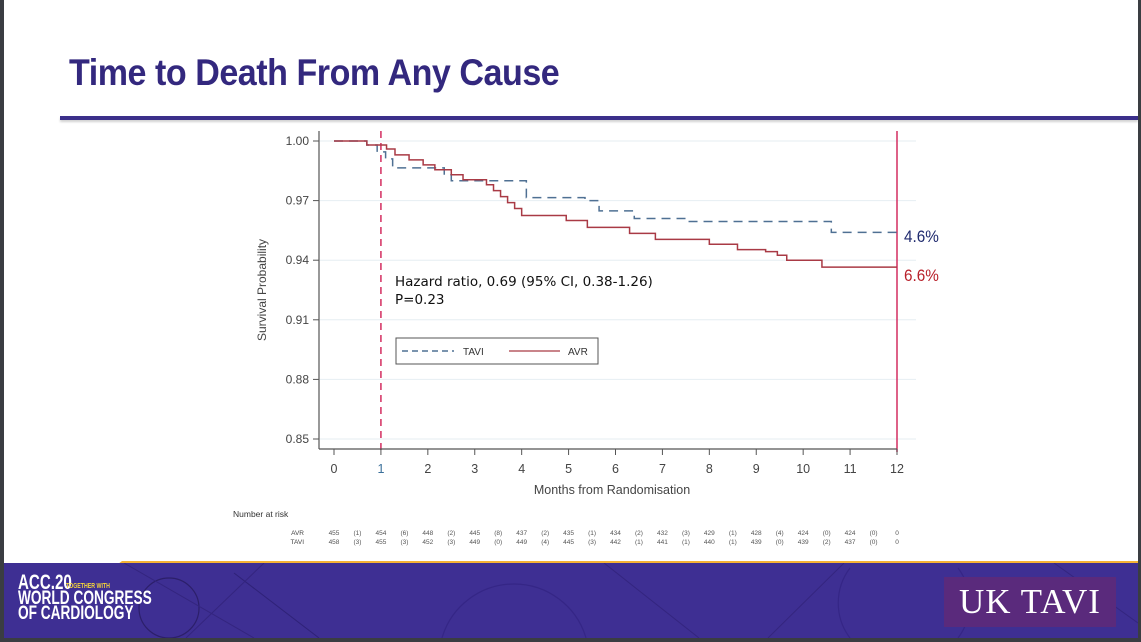 The width and height of the screenshot is (1141, 642). Describe the element at coordinates (615, 542) in the screenshot. I see `risk-count: 442` at that location.